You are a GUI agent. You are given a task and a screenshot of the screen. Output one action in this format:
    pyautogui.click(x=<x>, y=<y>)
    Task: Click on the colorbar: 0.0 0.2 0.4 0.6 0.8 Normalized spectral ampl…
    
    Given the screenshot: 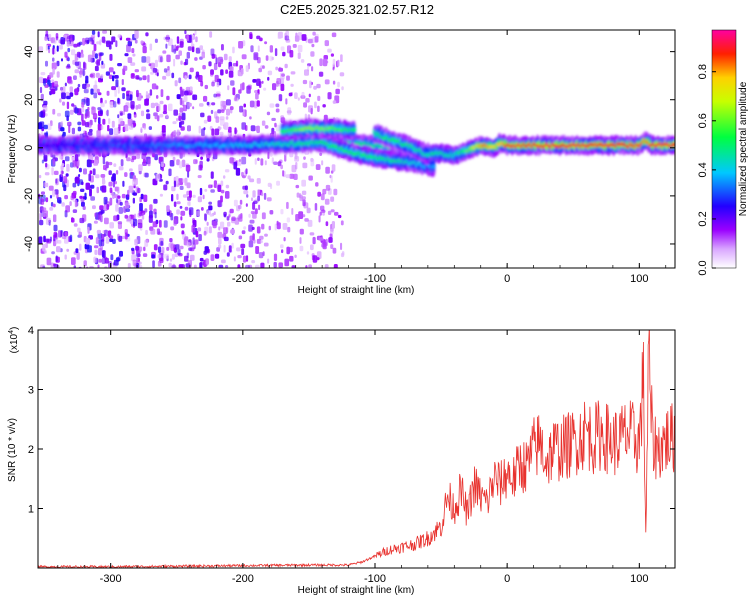 What is the action you would take?
    pyautogui.click(x=723, y=152)
    